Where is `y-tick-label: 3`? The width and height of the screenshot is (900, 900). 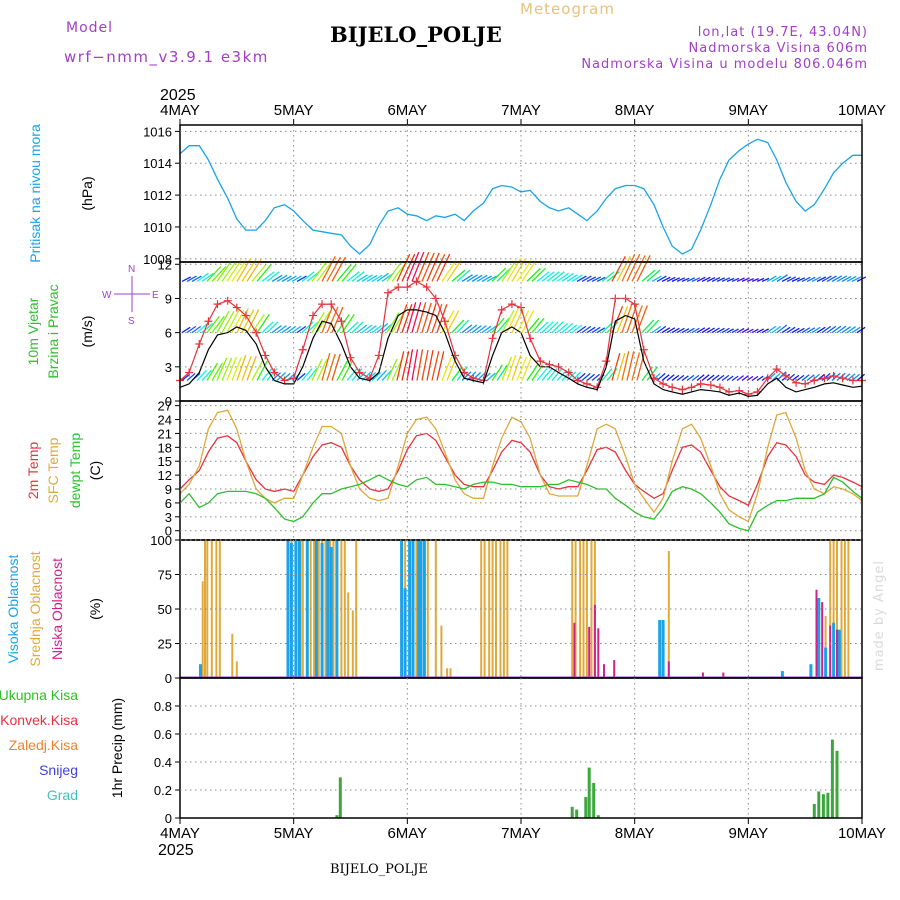
y-tick-label: 3 is located at coordinates (168, 517).